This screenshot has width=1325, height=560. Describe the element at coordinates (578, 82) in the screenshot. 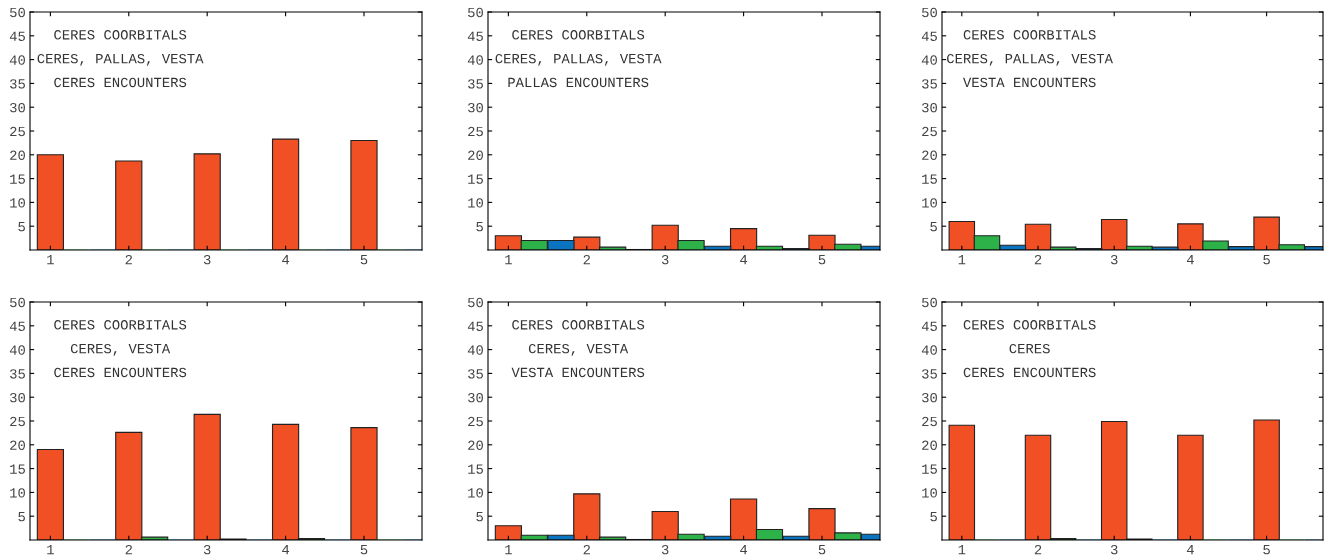

I see `annotation: PALLAS ENCOUNTERS` at that location.